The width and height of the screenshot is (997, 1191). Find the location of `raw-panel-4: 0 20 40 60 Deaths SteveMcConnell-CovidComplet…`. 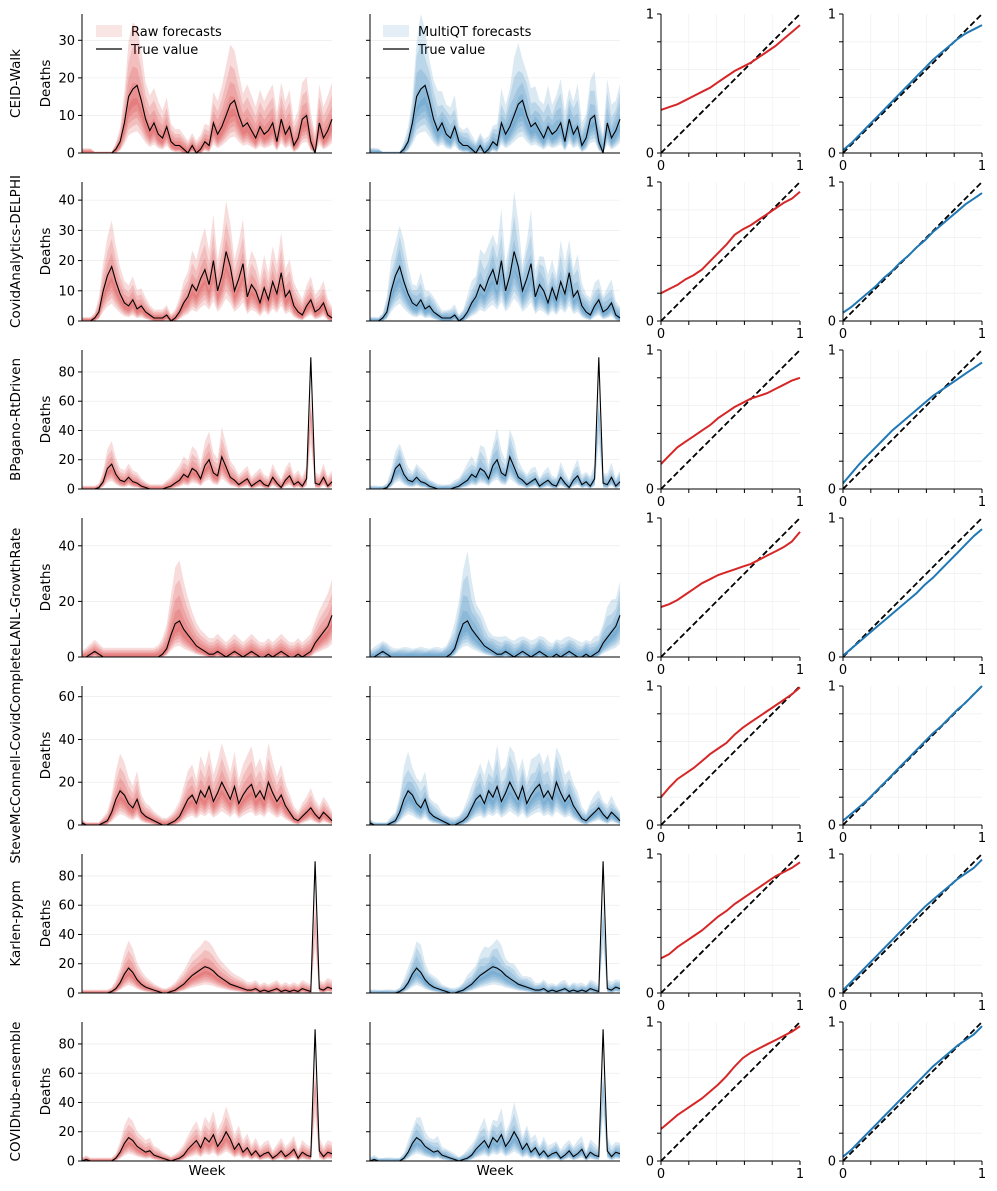

raw-panel-4: 0 20 40 60 Deaths SteveMcConnell-CovidComplet… is located at coordinates (170, 755).